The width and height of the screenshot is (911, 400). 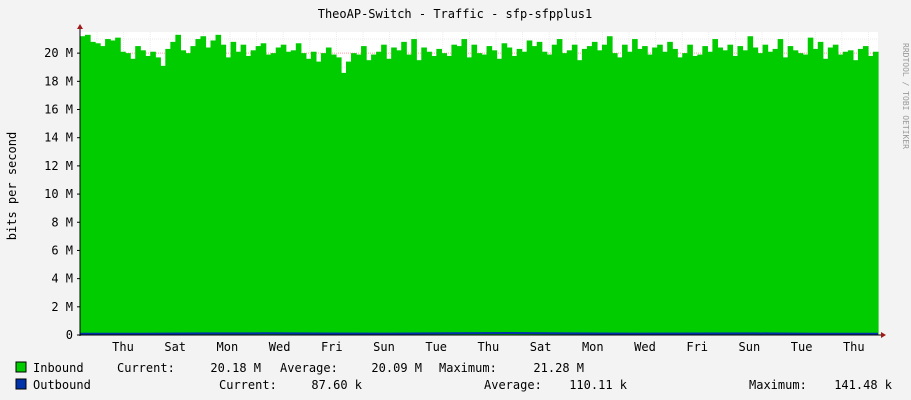 What do you see at coordinates (58, 53) in the screenshot?
I see `y-tick-label: 20 M` at bounding box center [58, 53].